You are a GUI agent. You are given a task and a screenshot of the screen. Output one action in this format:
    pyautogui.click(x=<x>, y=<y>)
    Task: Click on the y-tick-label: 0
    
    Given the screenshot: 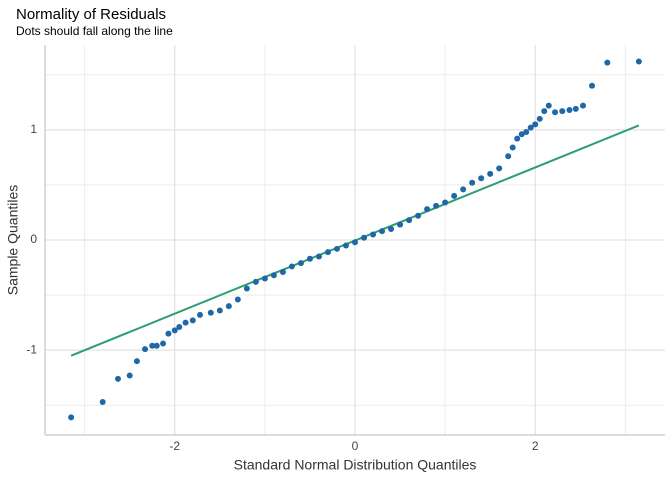 What is the action you would take?
    pyautogui.click(x=33, y=239)
    